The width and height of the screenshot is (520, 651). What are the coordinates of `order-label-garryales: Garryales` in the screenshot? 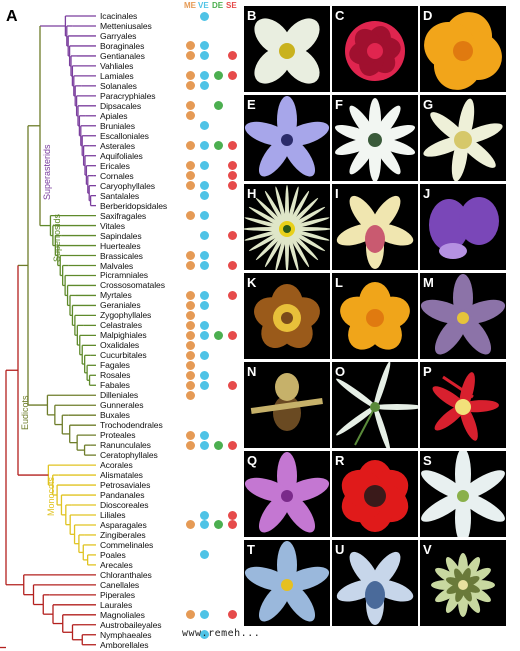 It's located at (118, 35).